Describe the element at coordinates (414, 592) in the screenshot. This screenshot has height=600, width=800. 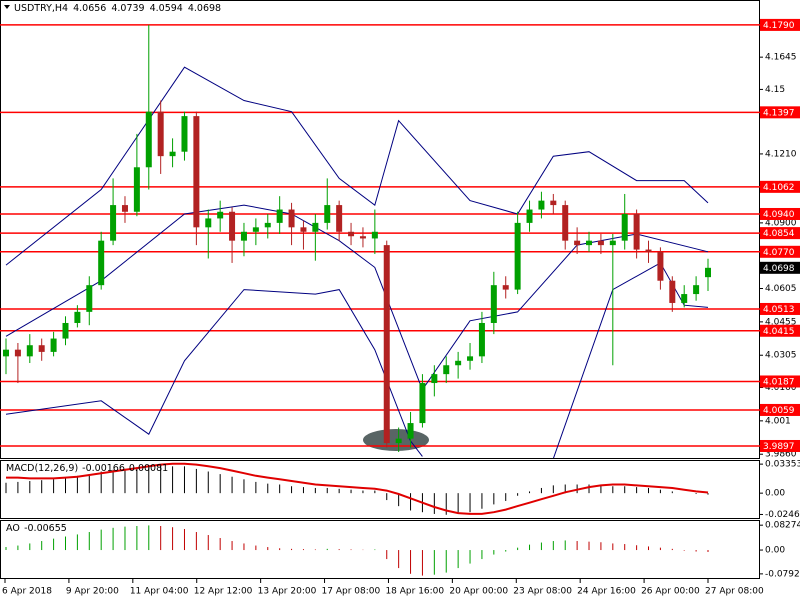
I see `x-tick-label: 18 Apr 16:00` at that location.